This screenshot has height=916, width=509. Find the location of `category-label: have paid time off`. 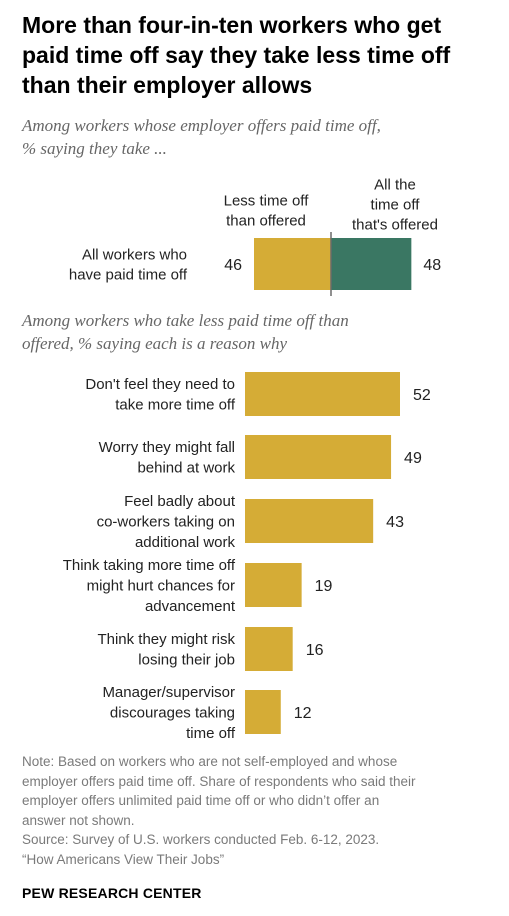

category-label: have paid time off is located at coordinates (128, 274).